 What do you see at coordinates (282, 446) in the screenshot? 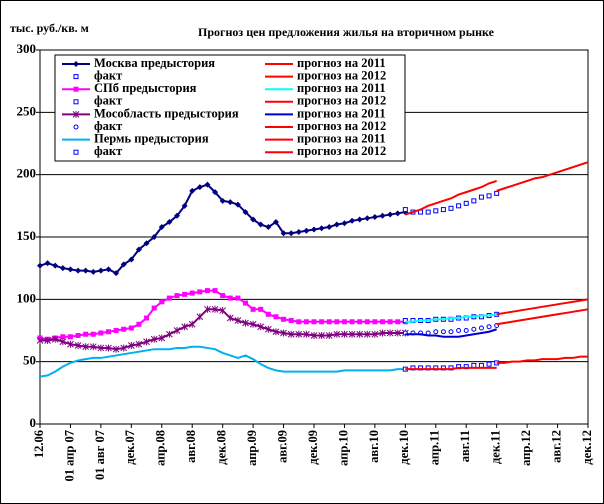
I see `x-tick-label: авг.09` at bounding box center [282, 446].